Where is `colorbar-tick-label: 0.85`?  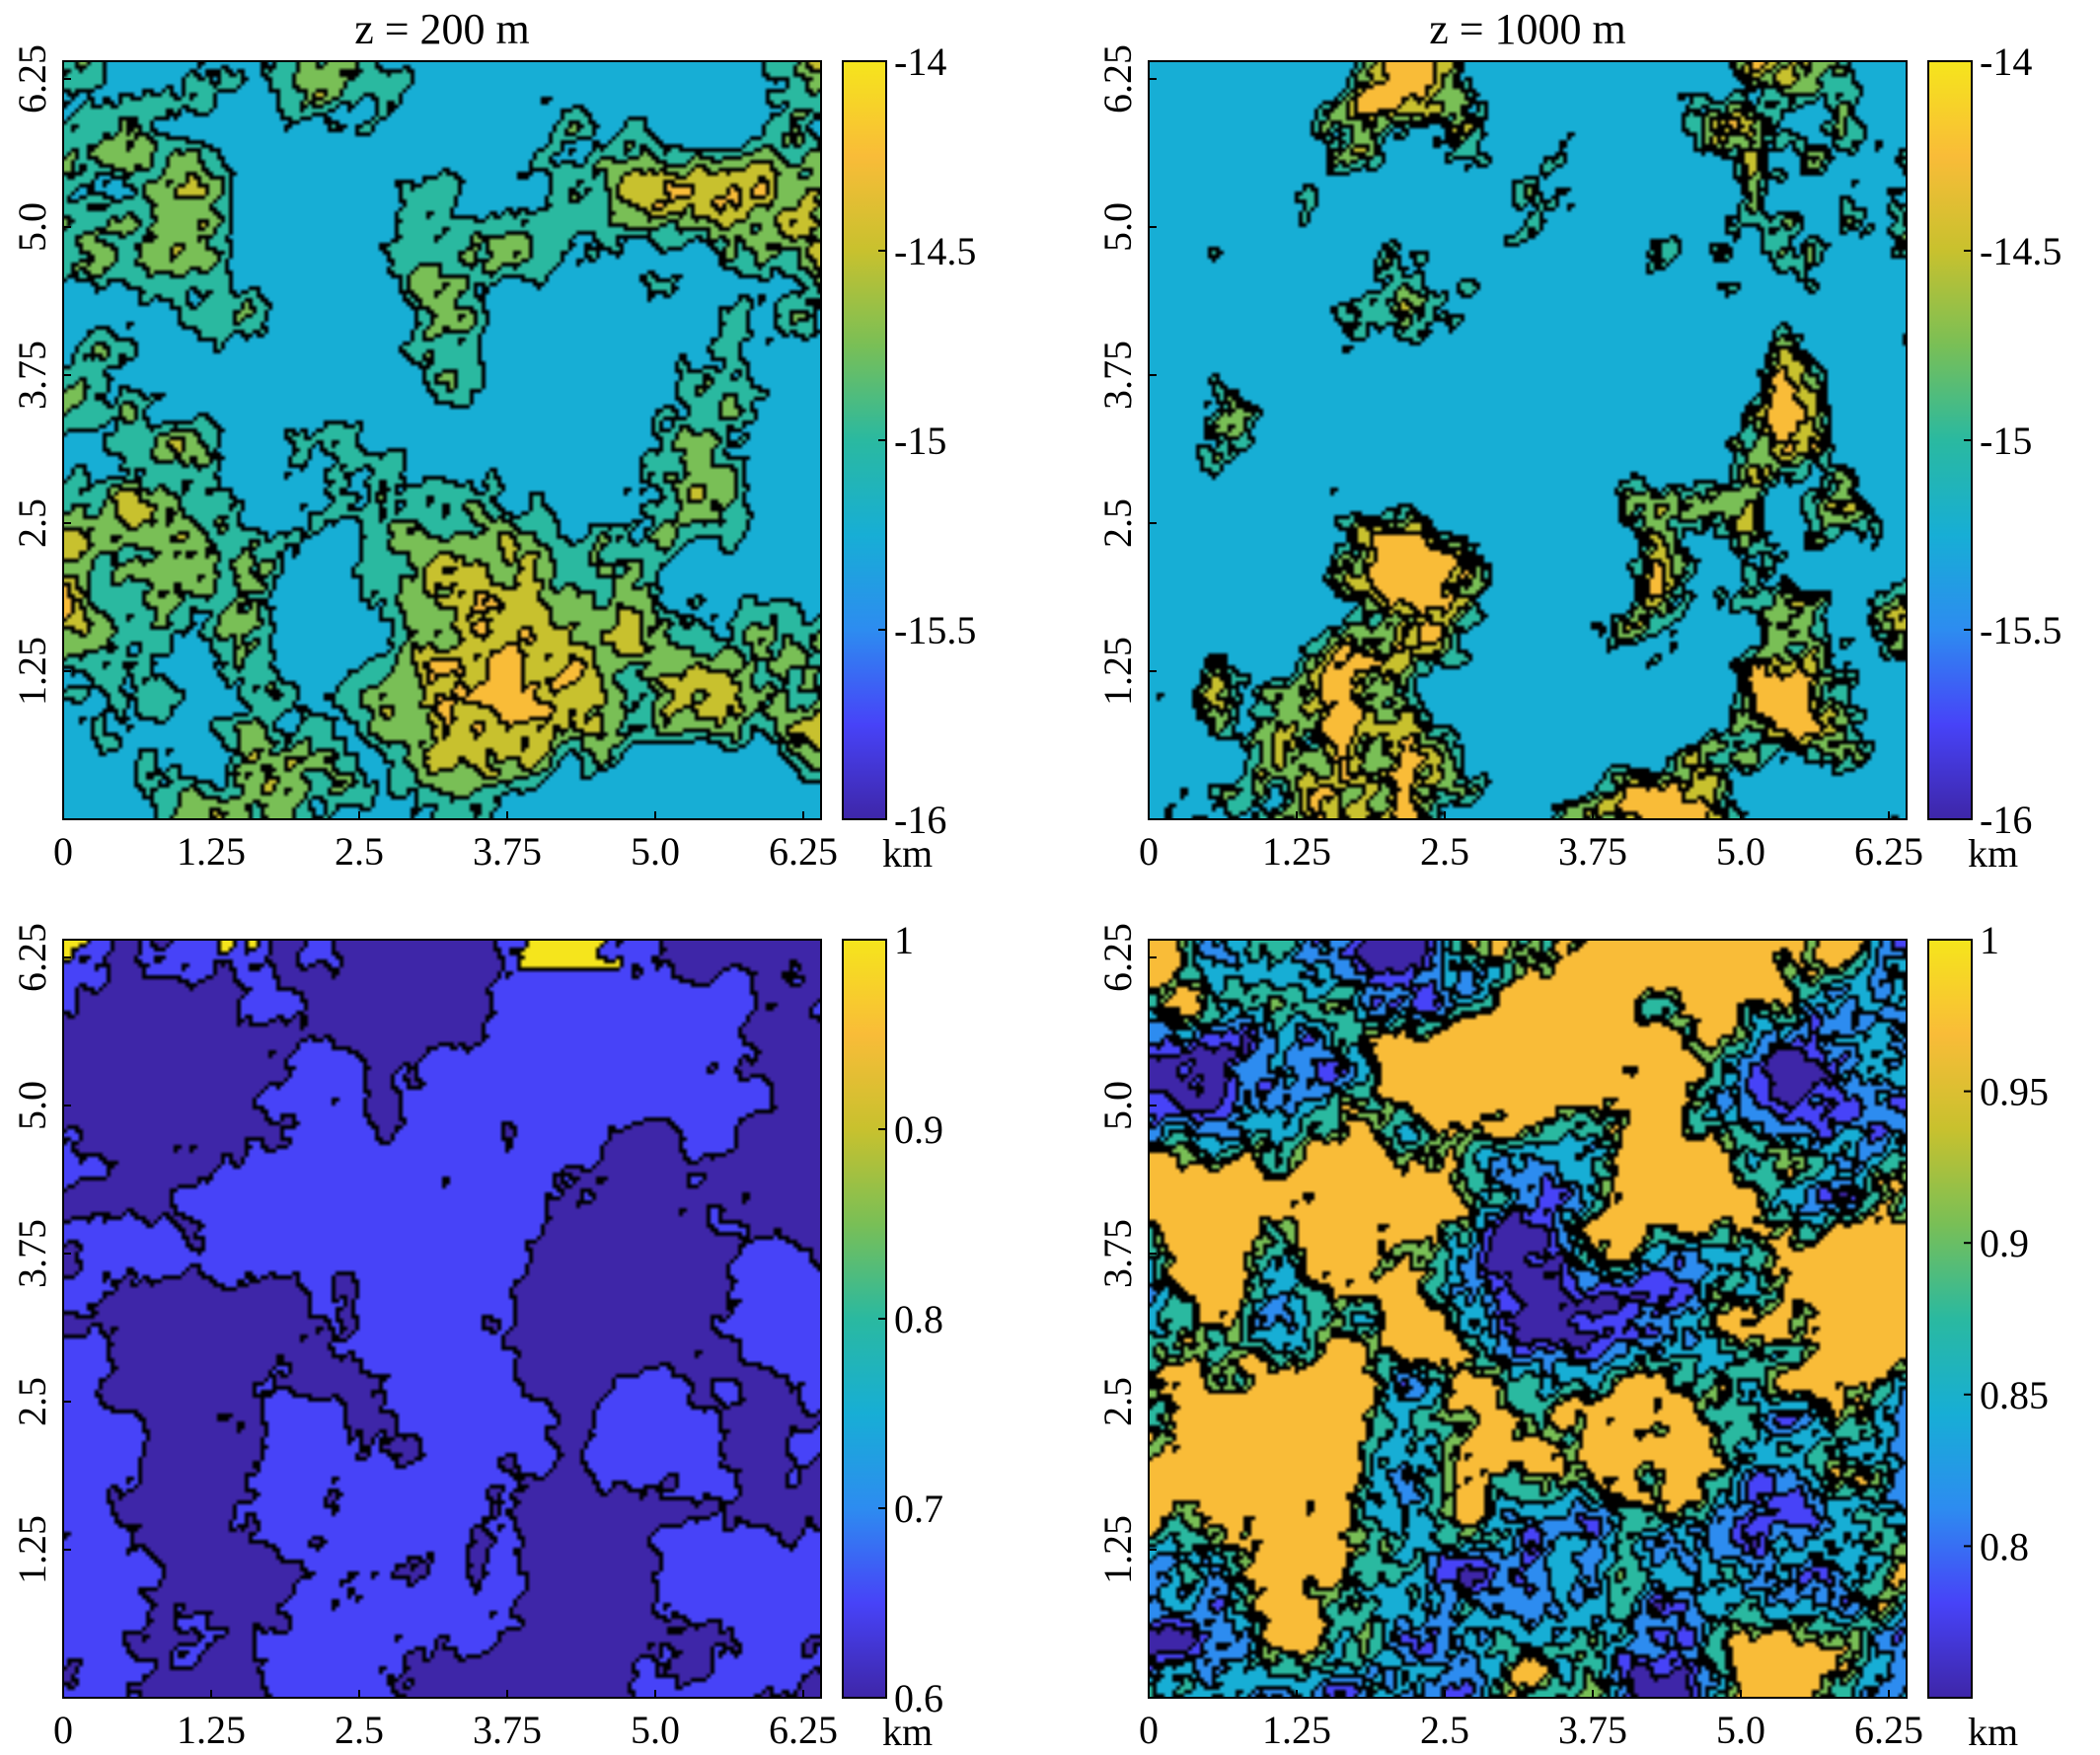 colorbar-tick-label: 0.85 is located at coordinates (2014, 1395).